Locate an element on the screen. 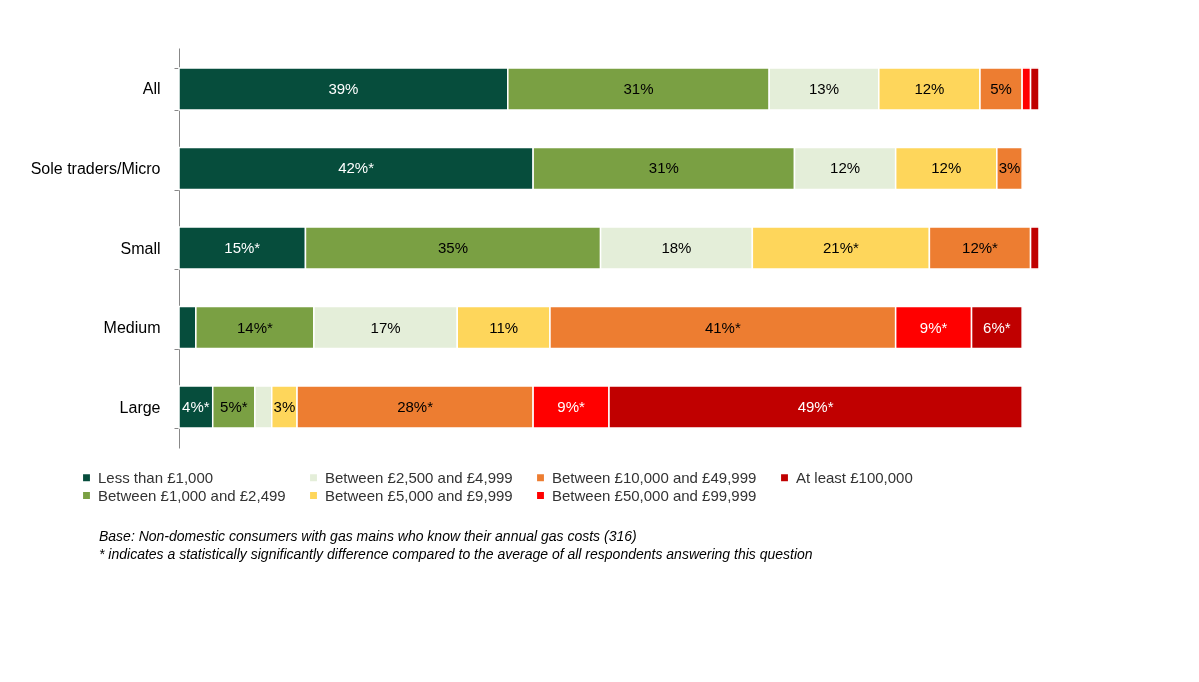 The image size is (1199, 682). data-label: 11% is located at coordinates (504, 327).